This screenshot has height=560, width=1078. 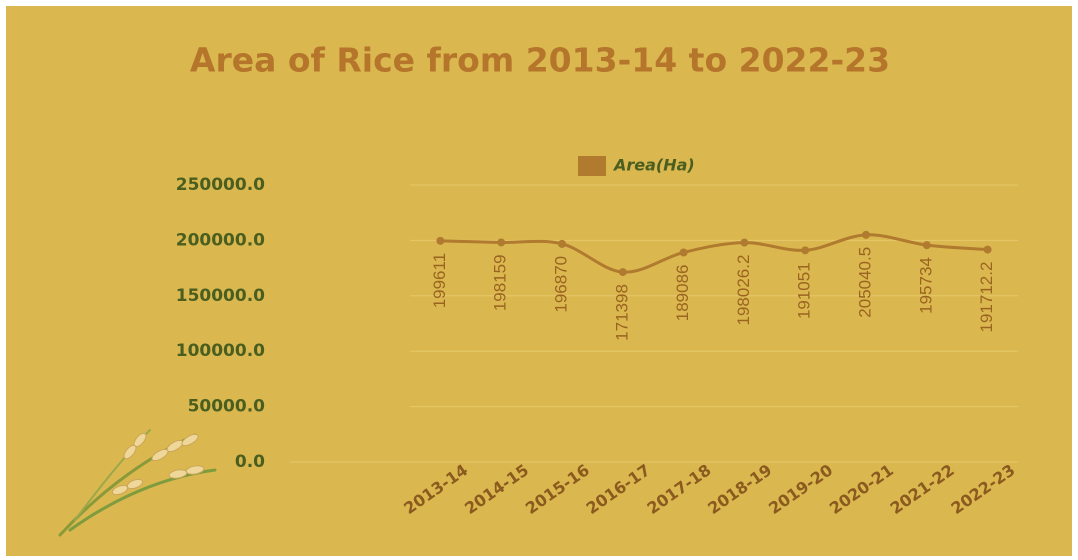 What do you see at coordinates (714, 253) in the screenshot?
I see `series-line` at bounding box center [714, 253].